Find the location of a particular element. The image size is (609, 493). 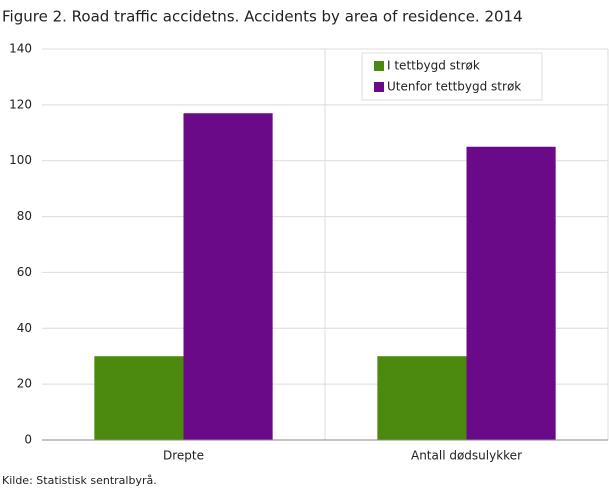

y-tick-label: 0 is located at coordinates (28, 440).